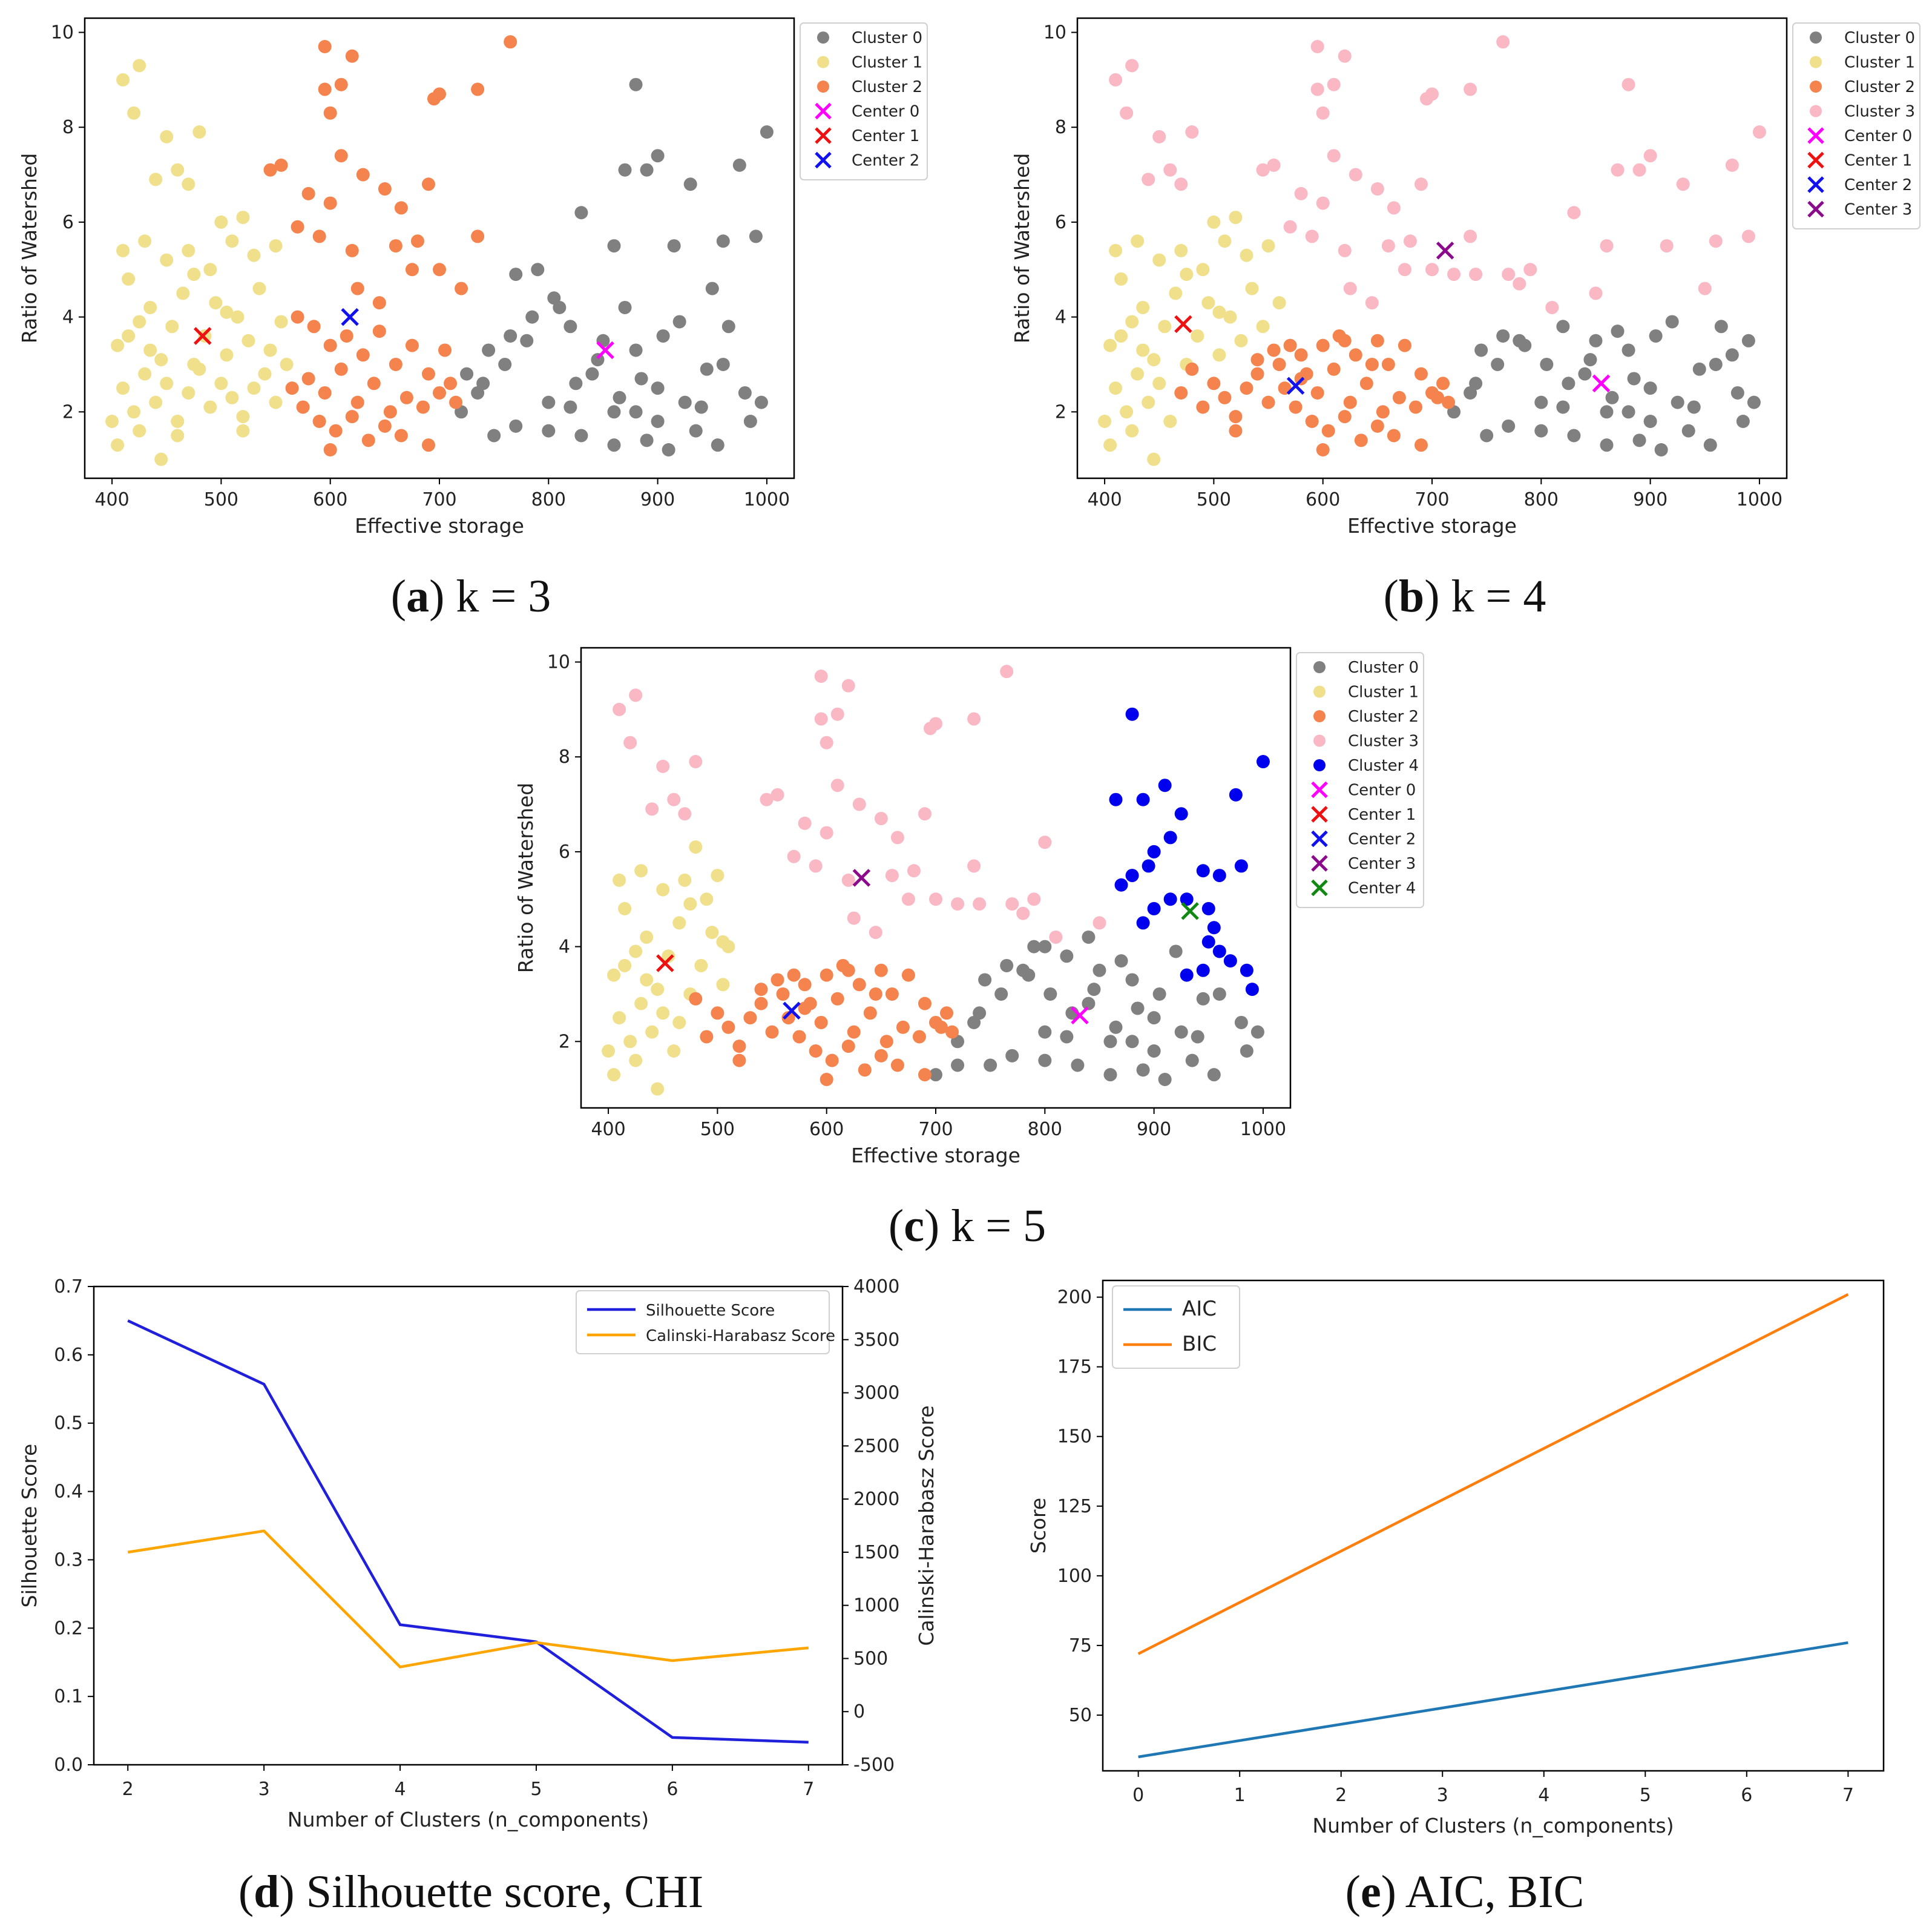 The height and width of the screenshot is (1924, 1932). Describe the element at coordinates (471, 596) in the screenshot. I see `caption-a: (a) k = 3` at that location.